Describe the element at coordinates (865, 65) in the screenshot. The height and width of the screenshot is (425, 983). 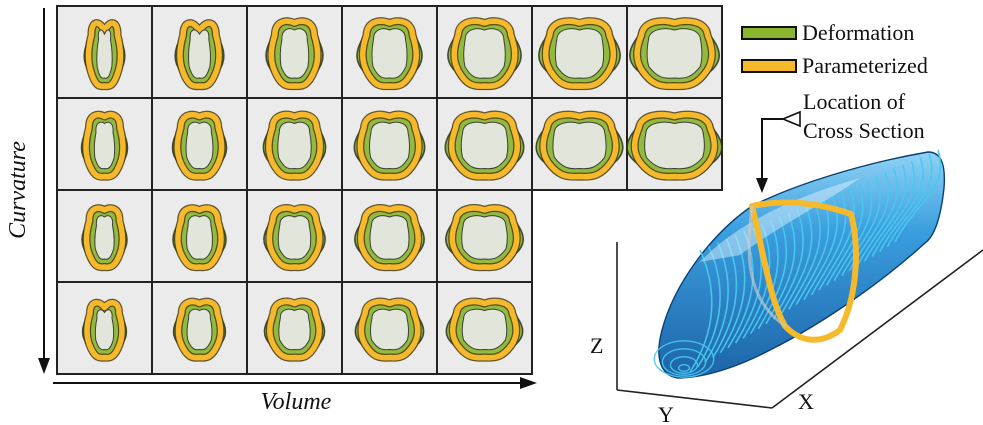
I see `legend-label-parameterized: Parameterized` at that location.